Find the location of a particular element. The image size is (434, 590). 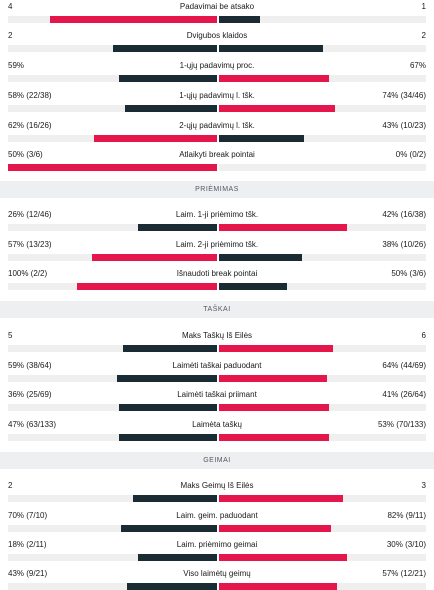

player2-value: 3 is located at coordinates (423, 485).